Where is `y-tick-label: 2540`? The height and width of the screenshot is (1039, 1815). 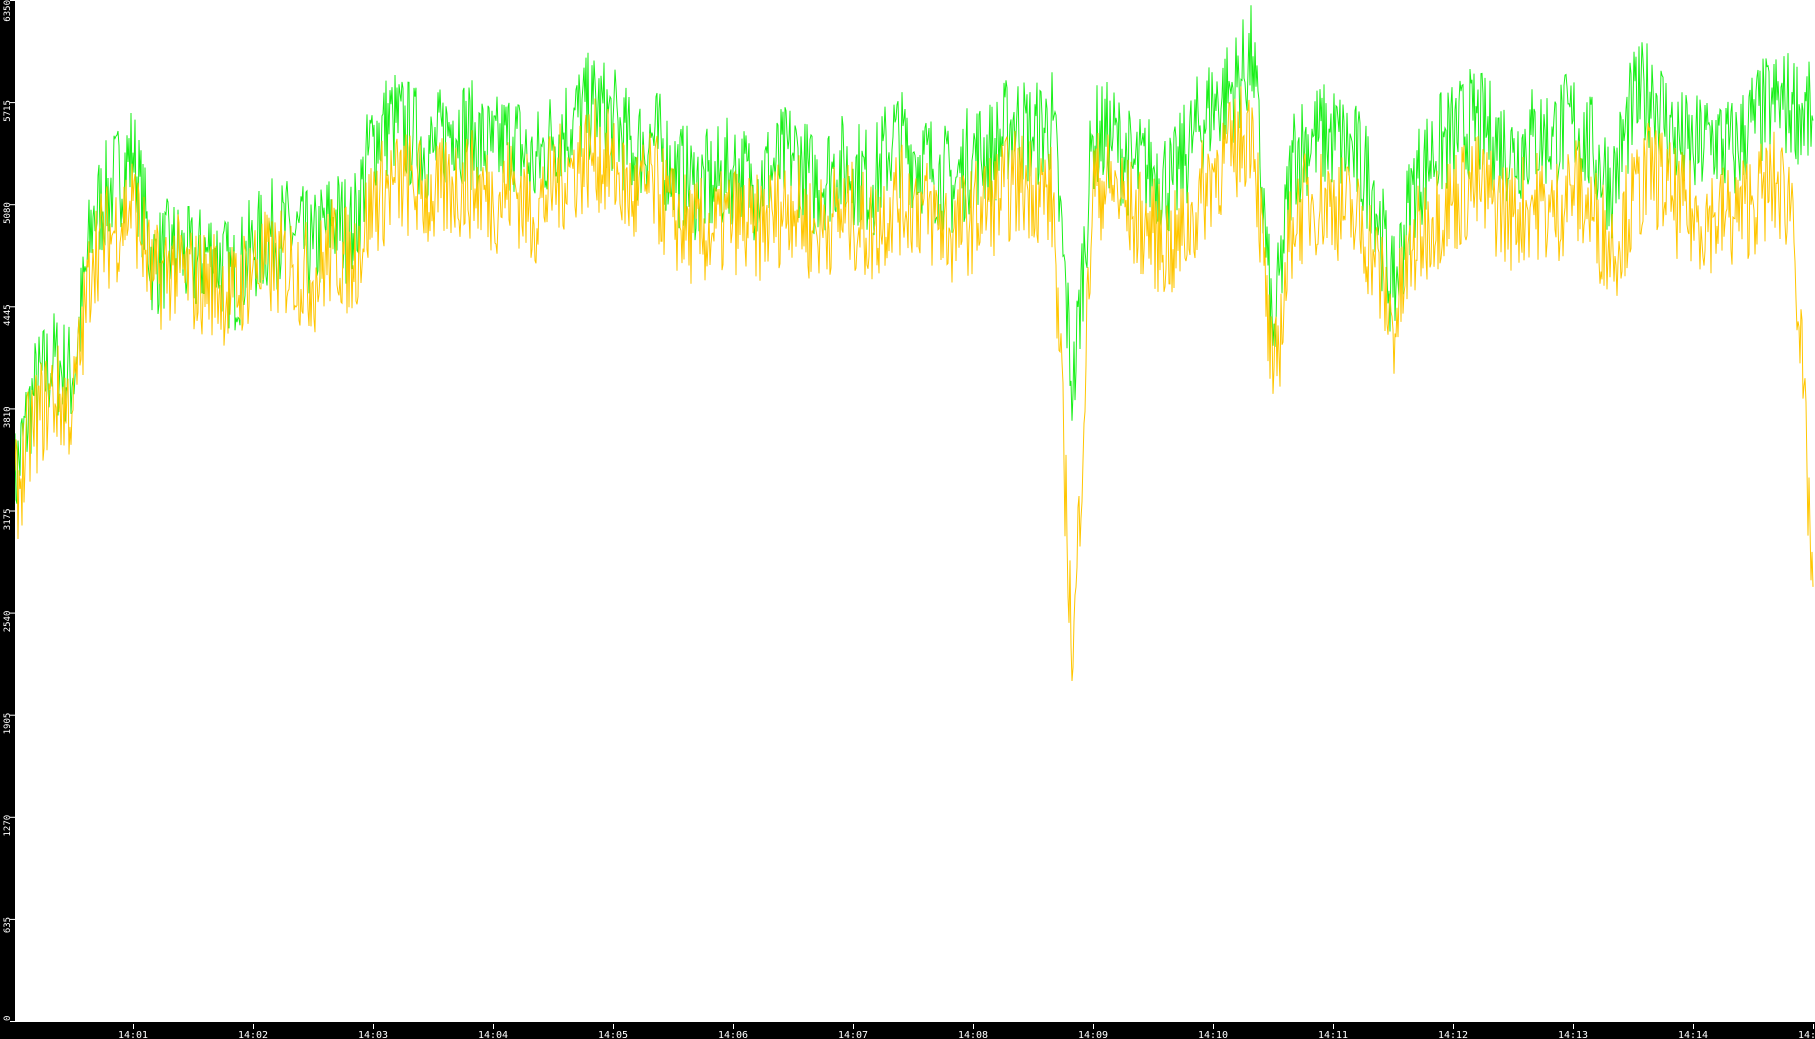
y-tick-label: 2540 is located at coordinates (8, 622).